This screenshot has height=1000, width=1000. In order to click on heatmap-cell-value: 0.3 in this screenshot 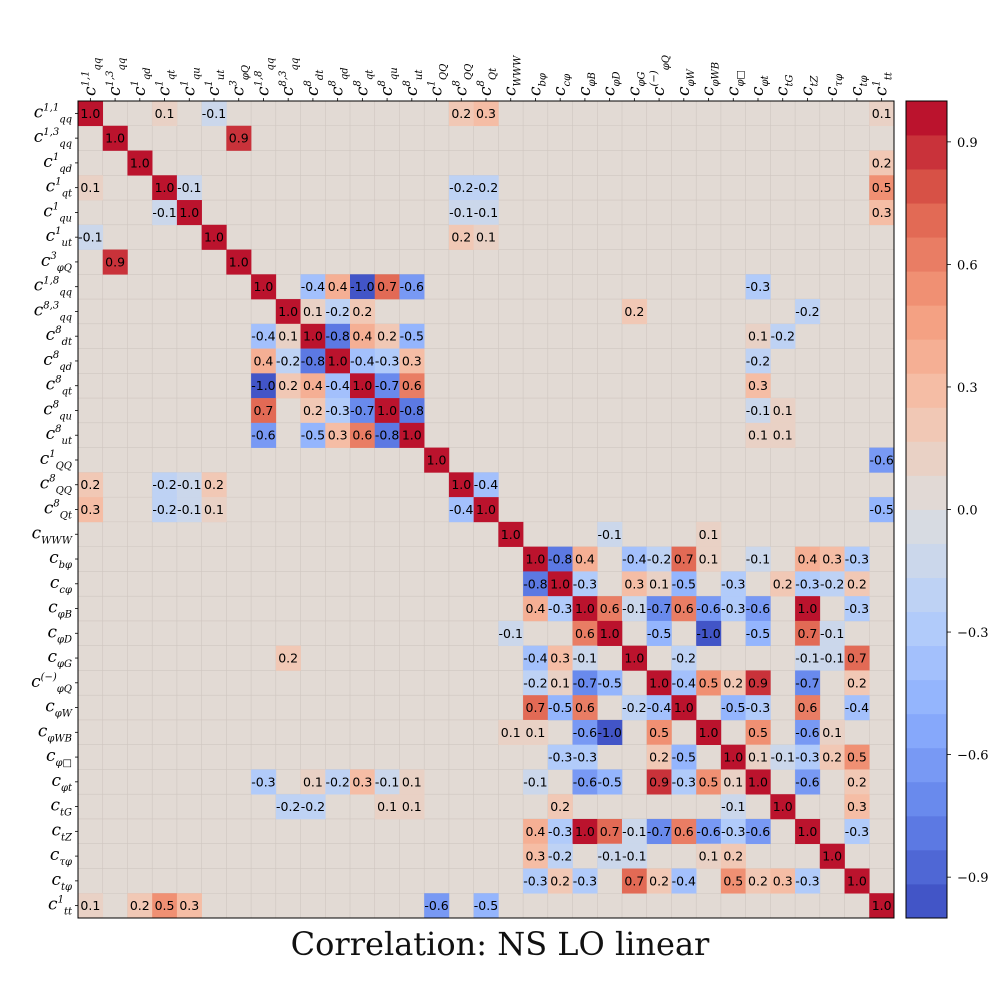, I will do `click(758, 385)`.